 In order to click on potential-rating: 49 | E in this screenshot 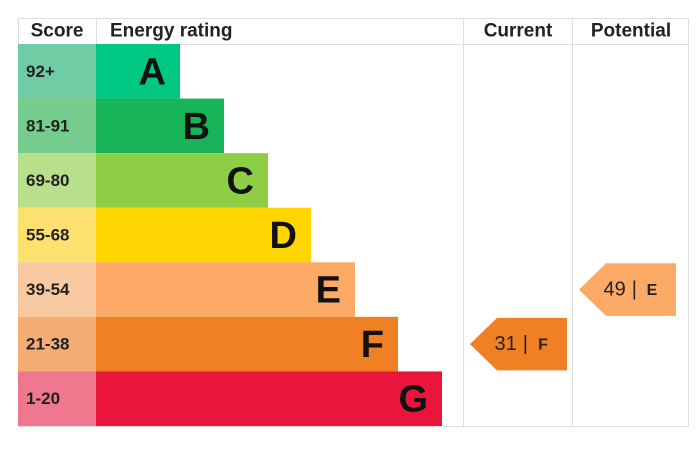, I will do `click(627, 289)`.